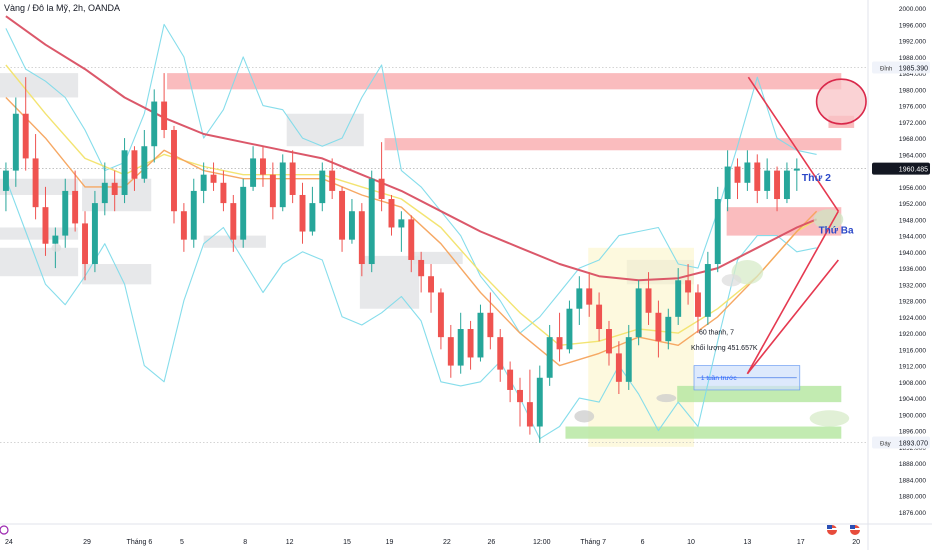 The height and width of the screenshot is (555, 932). I want to click on flag-canton, so click(829, 527).